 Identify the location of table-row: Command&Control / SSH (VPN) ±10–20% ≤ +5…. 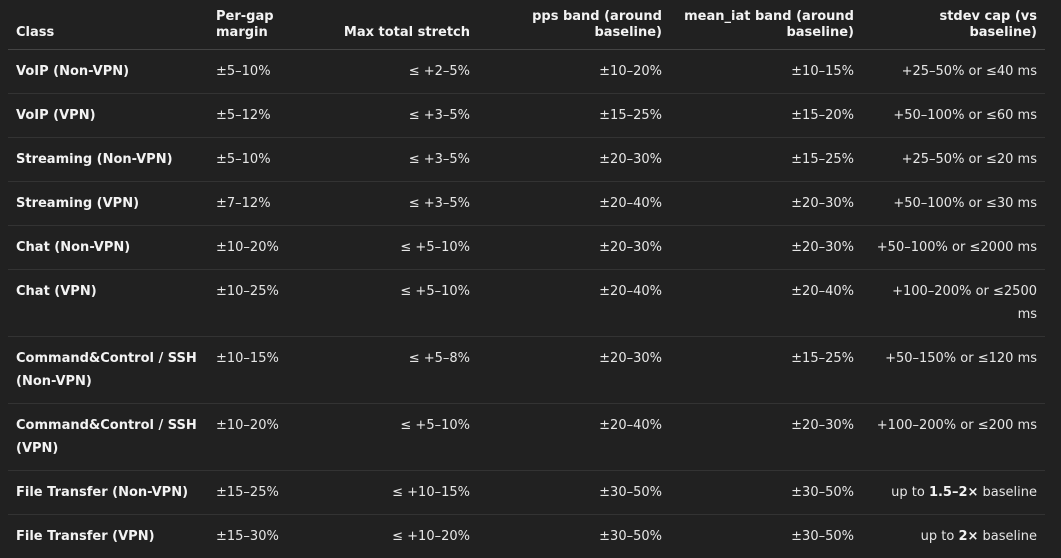
(526, 437).